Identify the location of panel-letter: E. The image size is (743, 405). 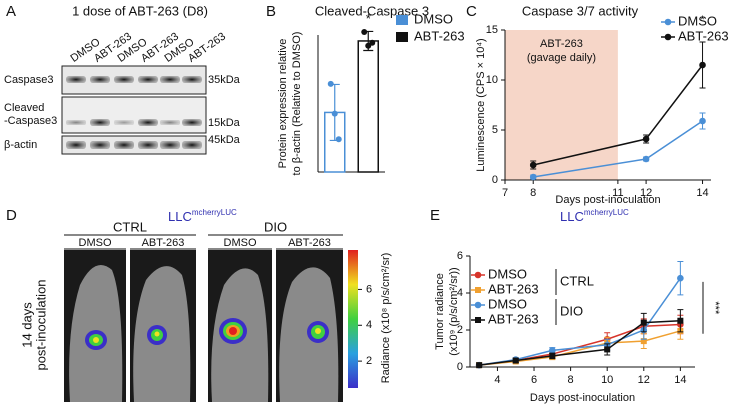
(435, 215).